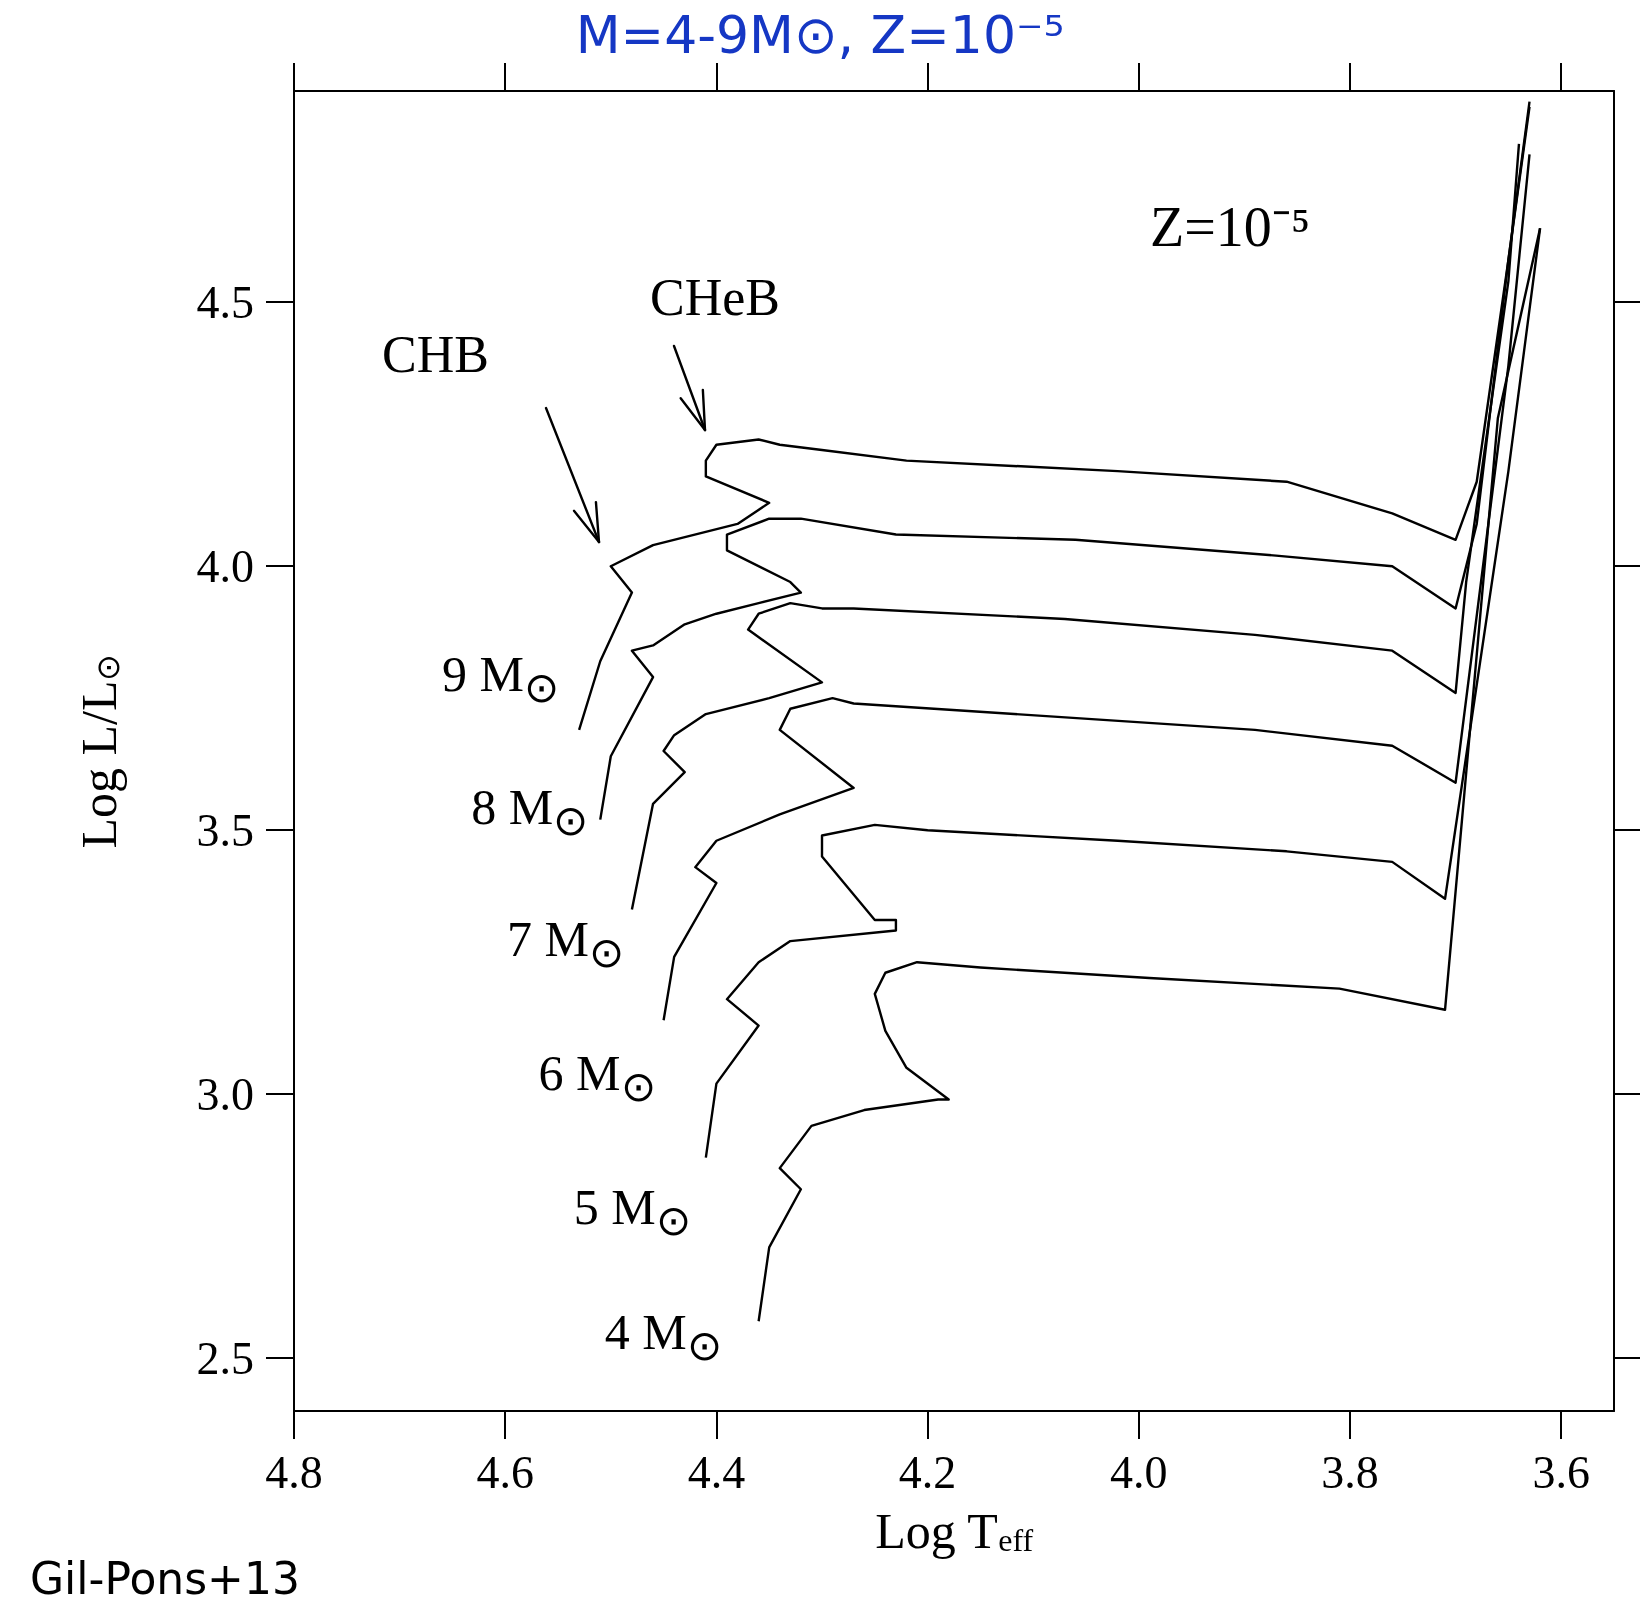 The image size is (1640, 1617). Describe the element at coordinates (225, 1358) in the screenshot. I see `y-tick-label: 2.5` at that location.